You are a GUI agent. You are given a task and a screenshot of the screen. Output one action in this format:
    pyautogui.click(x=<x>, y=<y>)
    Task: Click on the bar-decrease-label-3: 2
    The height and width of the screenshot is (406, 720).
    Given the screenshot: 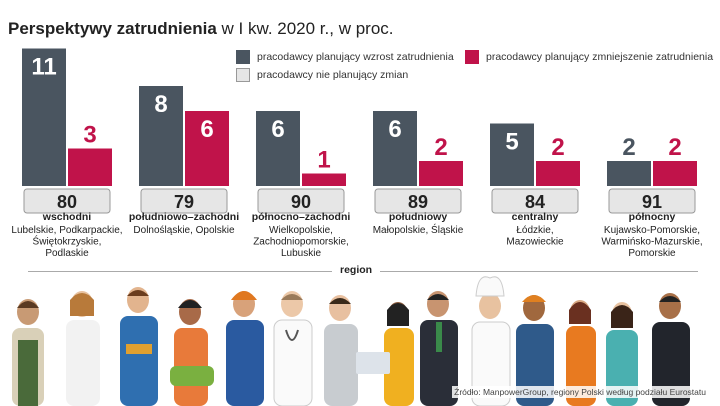 What is the action you would take?
    pyautogui.click(x=440, y=147)
    